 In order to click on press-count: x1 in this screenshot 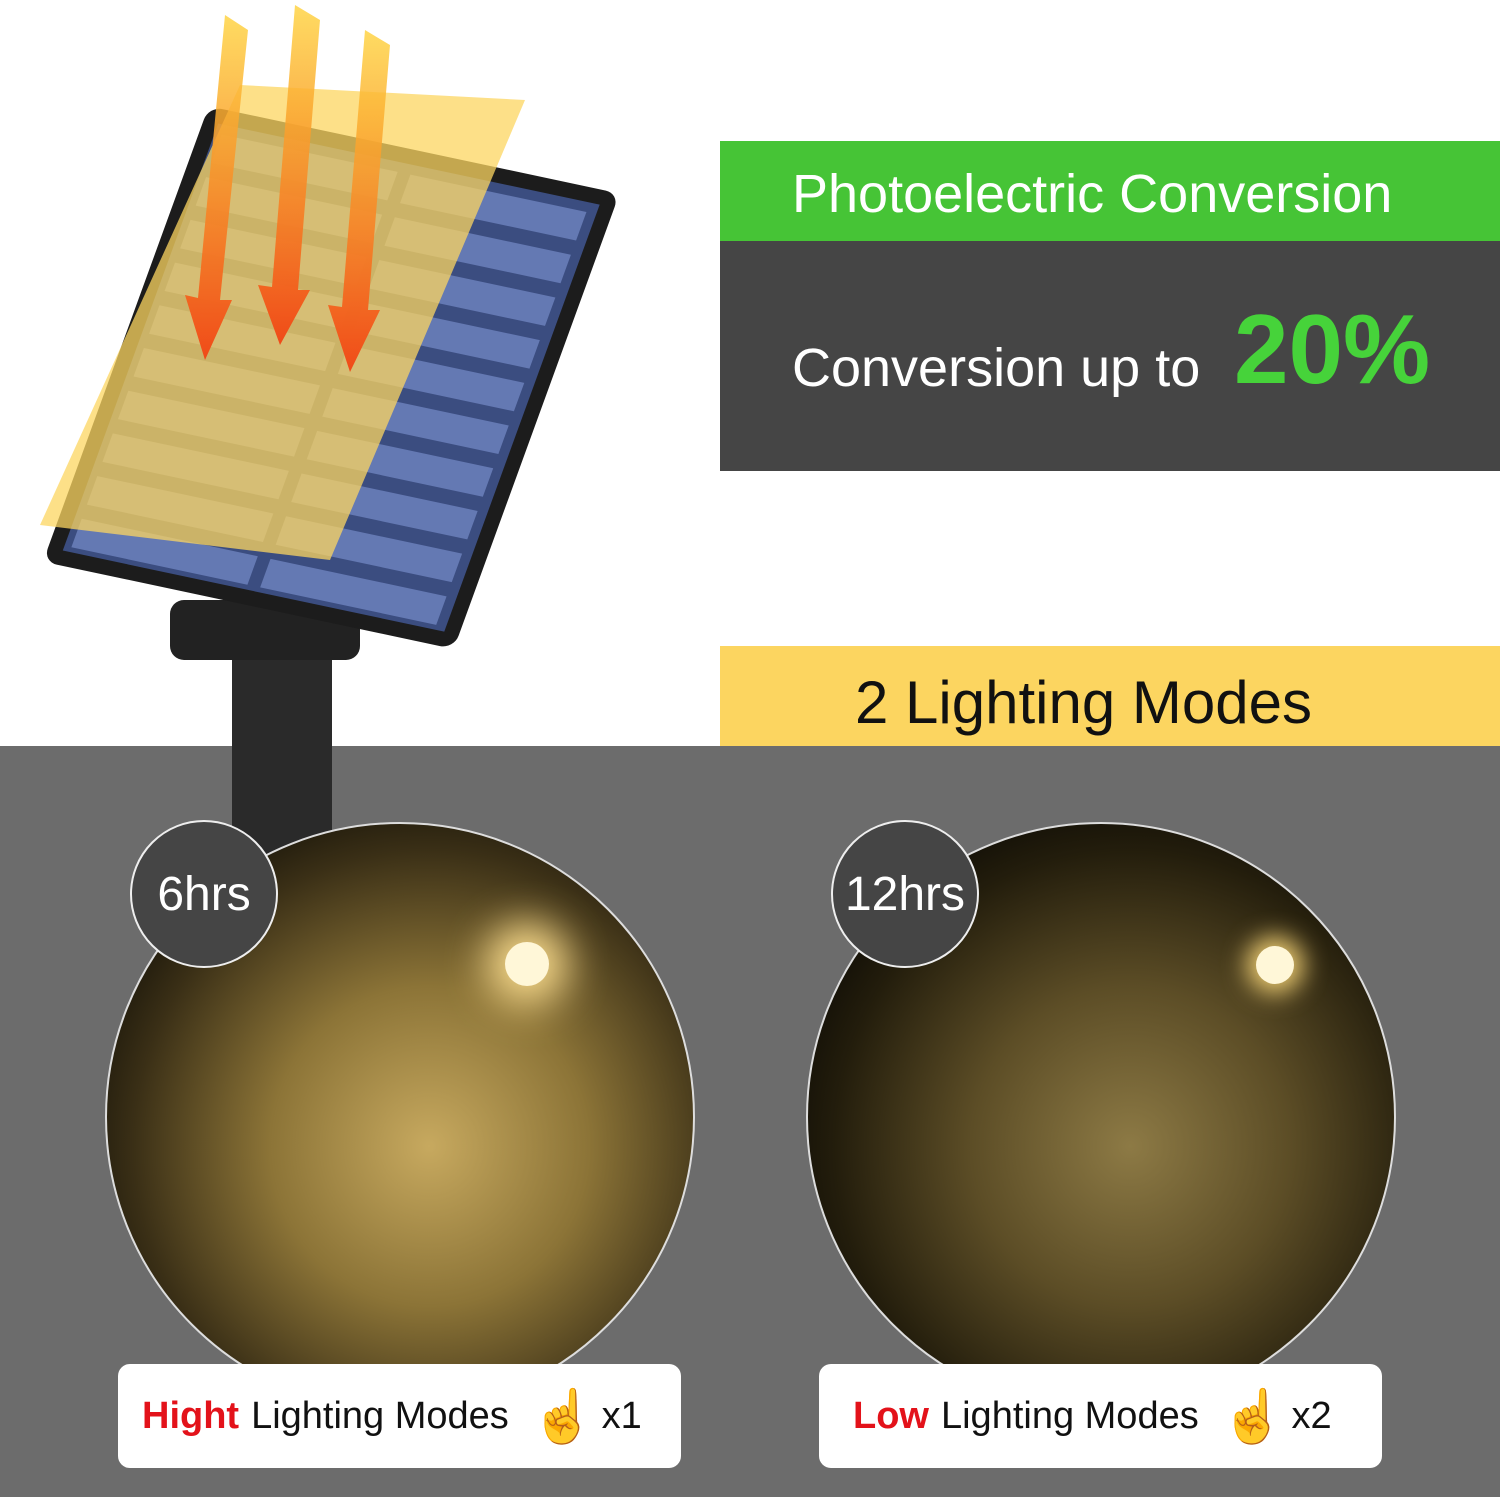, I will do `click(621, 1415)`.